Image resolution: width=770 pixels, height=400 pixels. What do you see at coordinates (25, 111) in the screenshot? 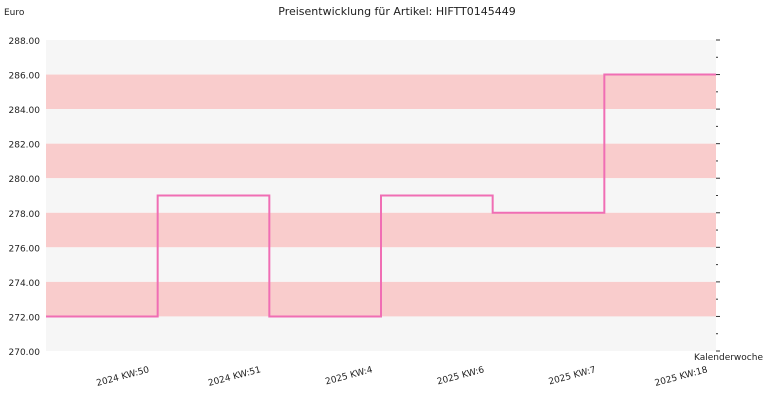
I see `y-tick-label: 284.00` at bounding box center [25, 111].